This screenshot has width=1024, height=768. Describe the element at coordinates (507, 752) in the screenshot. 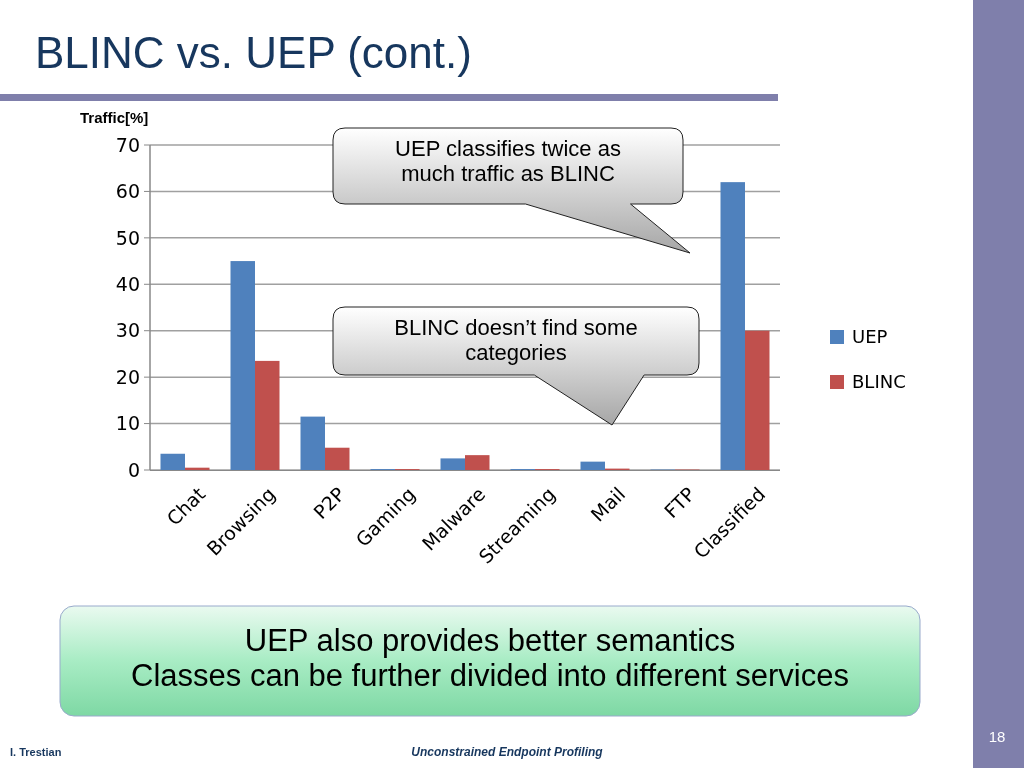

I see `text: Unconstrained Endpoint Profiling` at that location.